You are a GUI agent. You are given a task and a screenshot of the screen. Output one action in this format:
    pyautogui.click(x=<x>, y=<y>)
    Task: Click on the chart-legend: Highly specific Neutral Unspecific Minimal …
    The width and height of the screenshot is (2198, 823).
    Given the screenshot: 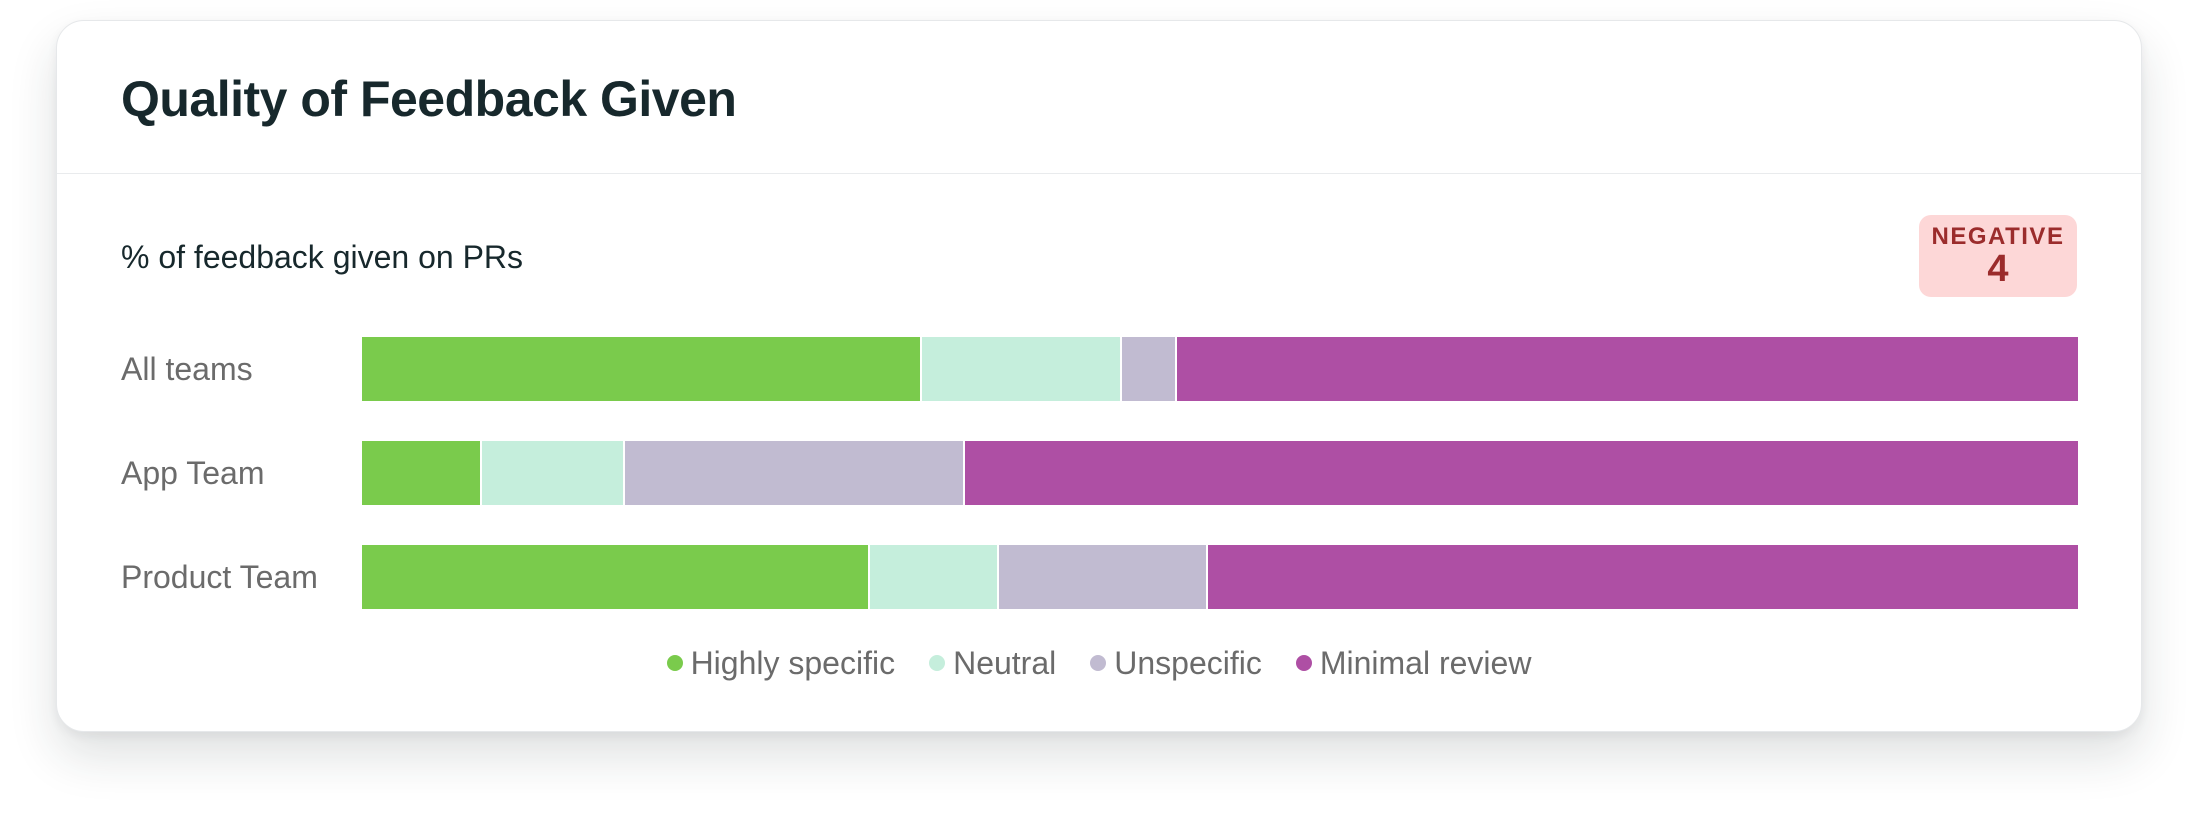 What is the action you would take?
    pyautogui.click(x=1099, y=663)
    